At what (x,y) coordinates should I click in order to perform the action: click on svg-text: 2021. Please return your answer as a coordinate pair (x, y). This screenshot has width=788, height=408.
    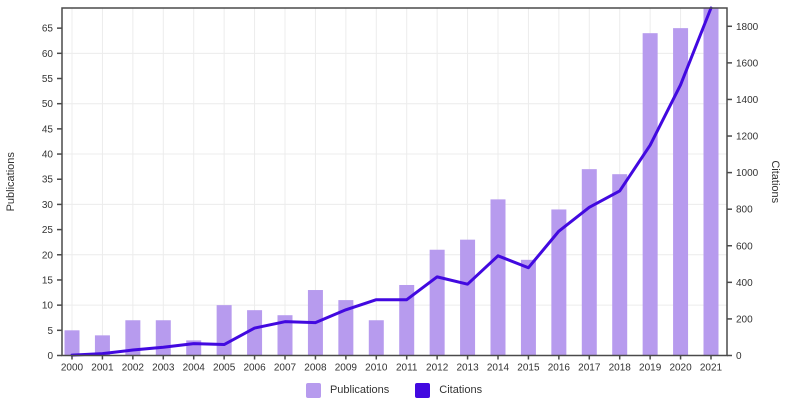
    Looking at the image, I should click on (711, 368).